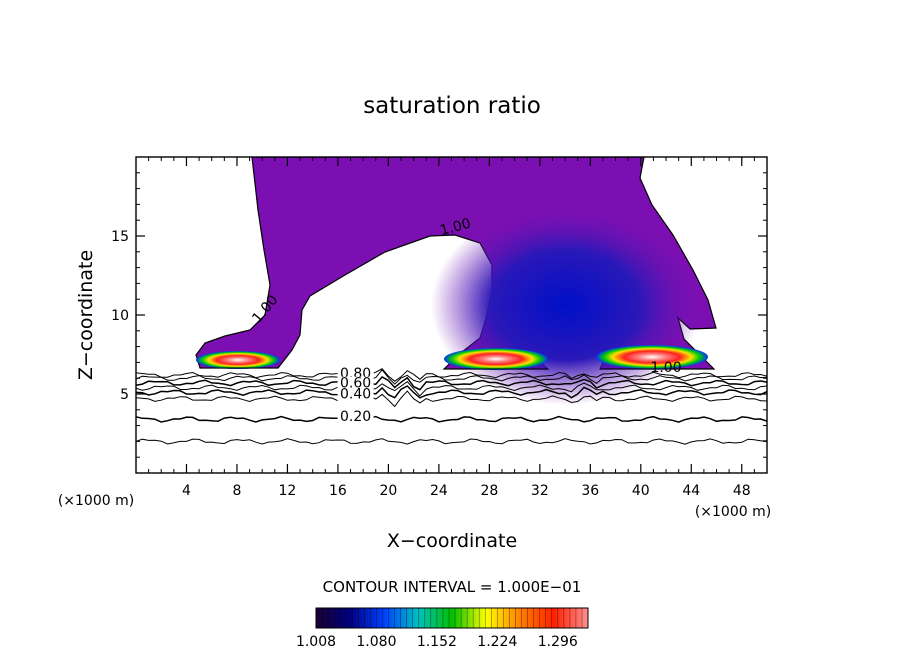 This screenshot has height=654, width=904. Describe the element at coordinates (489, 491) in the screenshot. I see `x-tick-label: 28` at that location.